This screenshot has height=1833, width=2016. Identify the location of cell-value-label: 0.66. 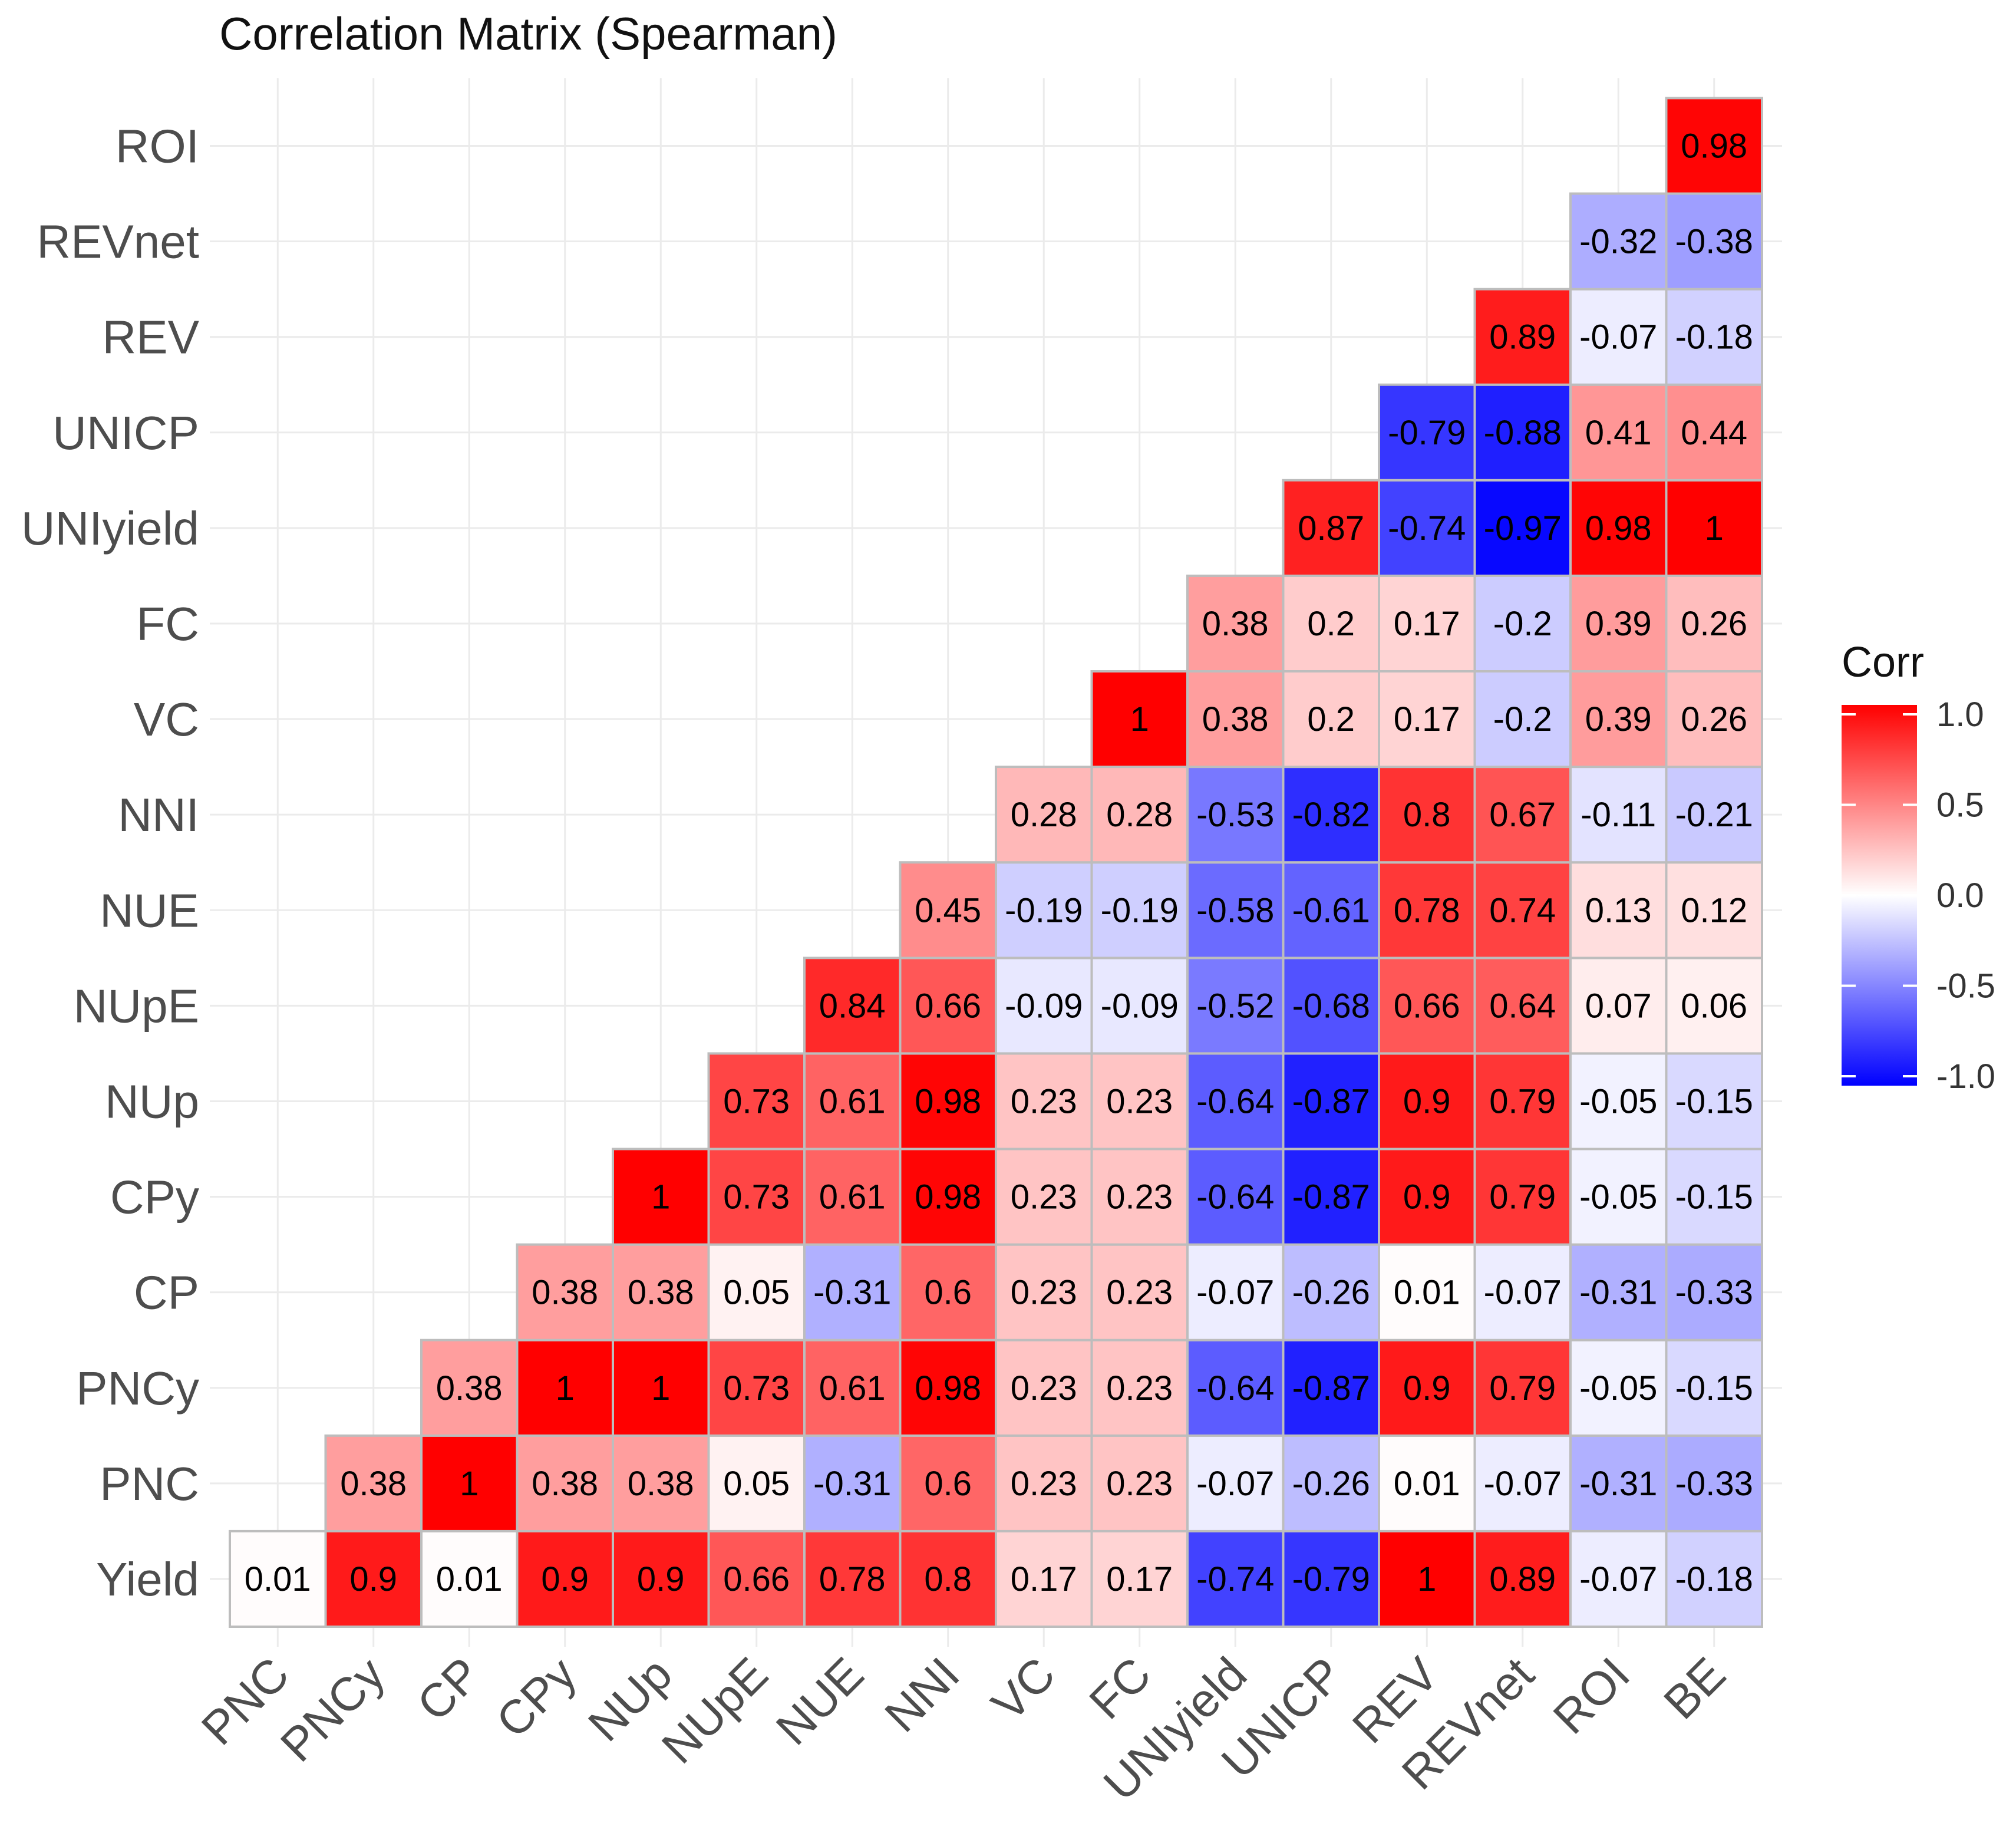
(757, 1579).